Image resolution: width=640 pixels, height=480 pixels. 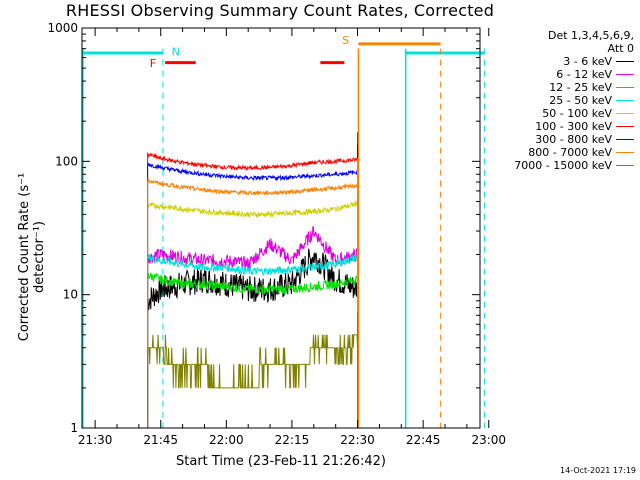 What do you see at coordinates (573, 126) in the screenshot?
I see `legend-entry-label: 100 - 300 keV` at bounding box center [573, 126].